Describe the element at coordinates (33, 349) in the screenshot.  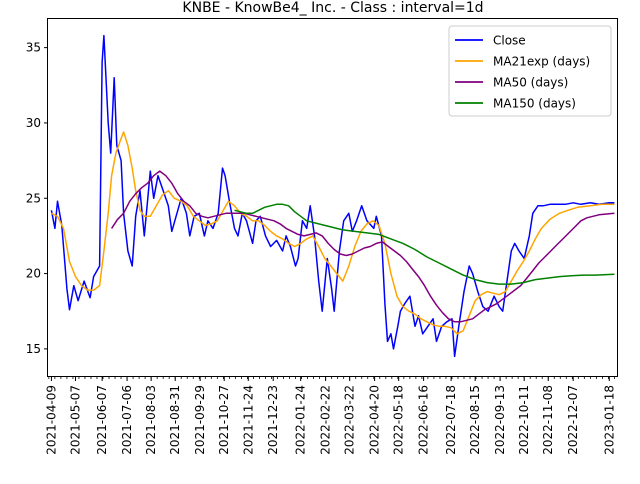
I see `y-tick-label-0: 15` at that location.